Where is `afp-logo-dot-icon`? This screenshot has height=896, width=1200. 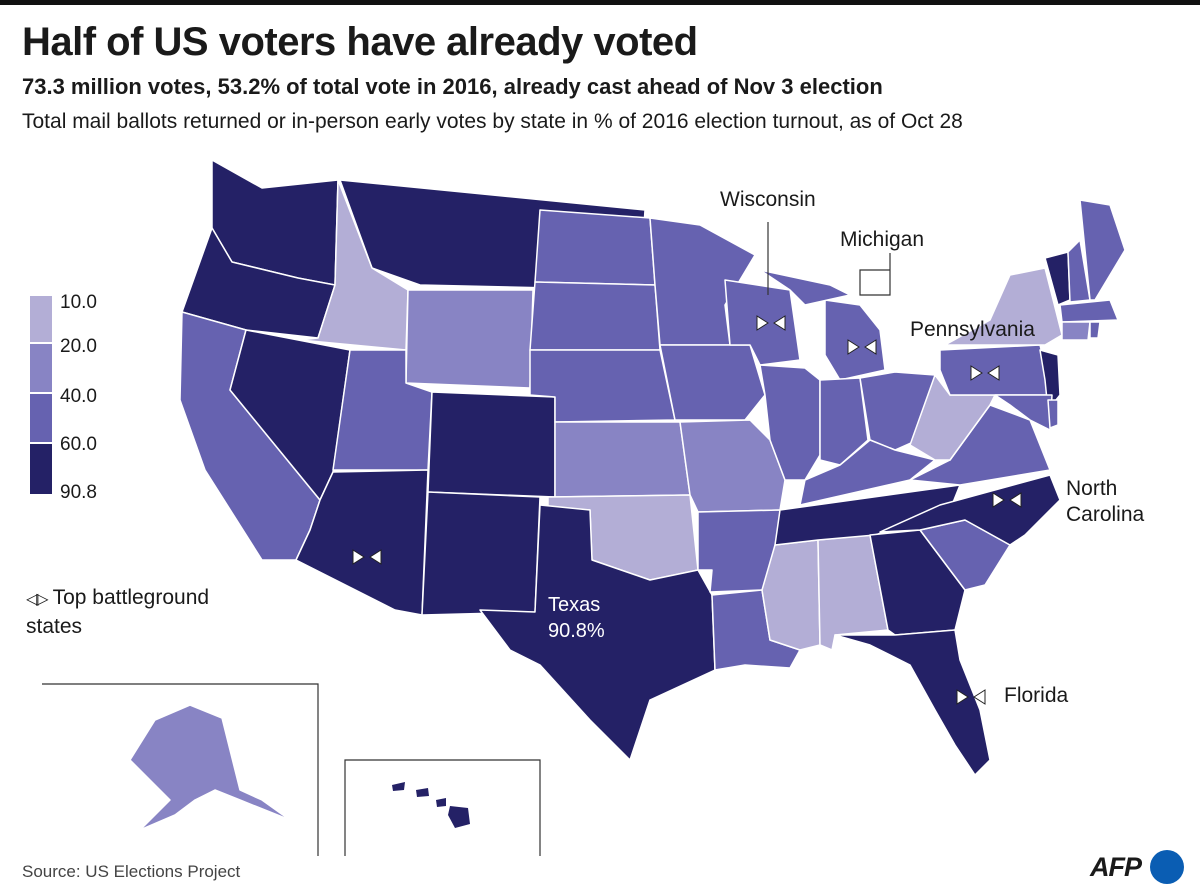
afp-logo-dot-icon is located at coordinates (1167, 867).